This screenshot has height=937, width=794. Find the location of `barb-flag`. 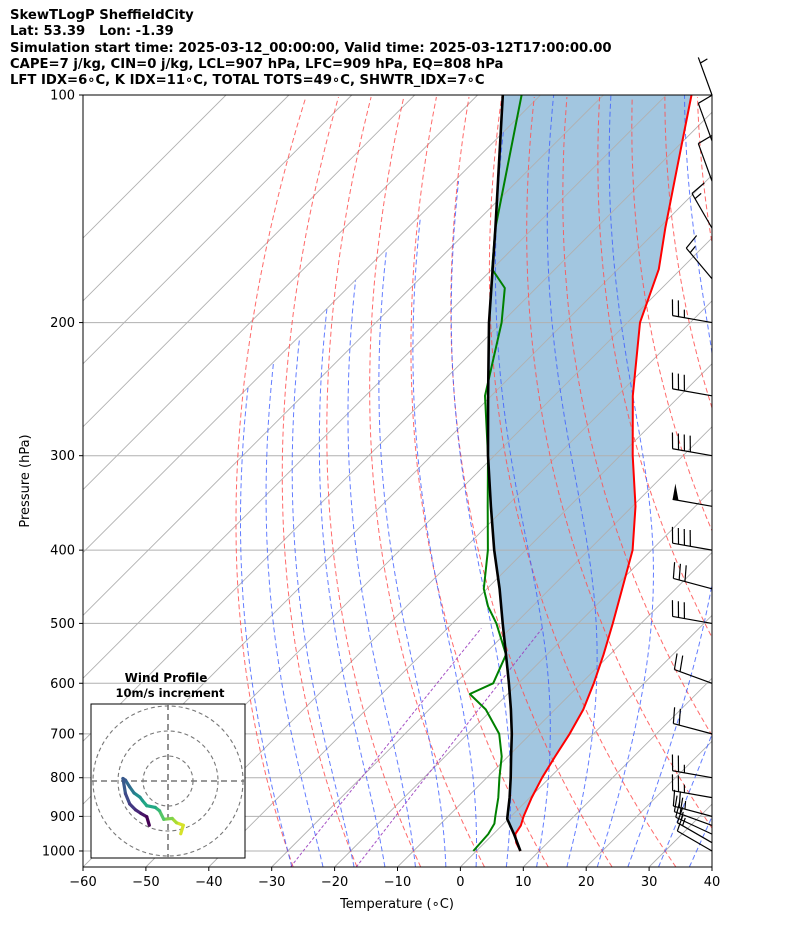

barb-flag is located at coordinates (675, 492).